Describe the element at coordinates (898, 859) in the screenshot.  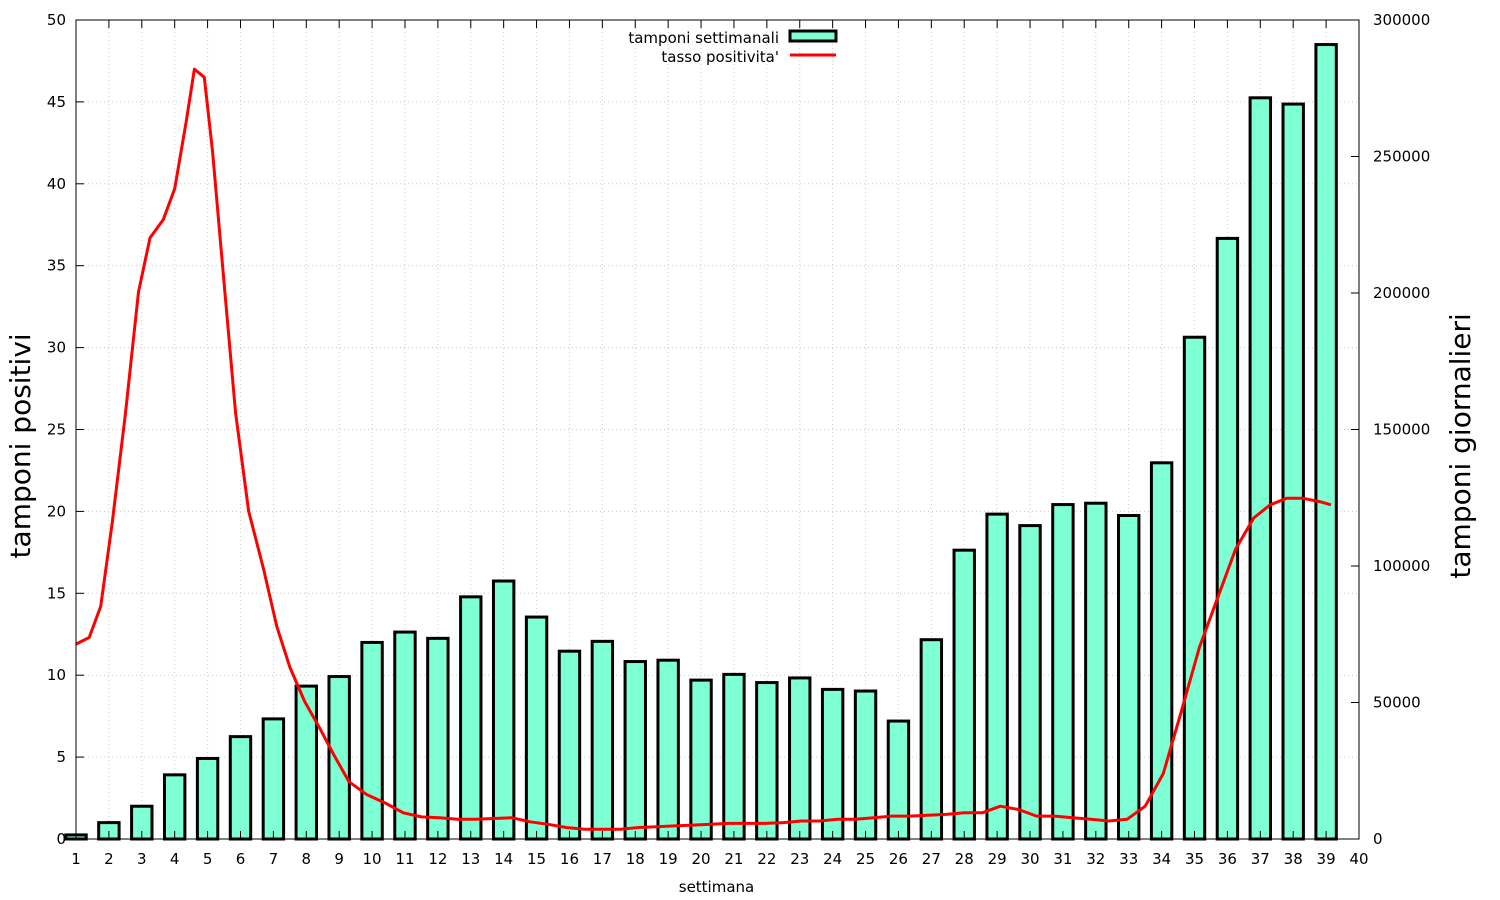
I see `x-tick-label: 26` at that location.